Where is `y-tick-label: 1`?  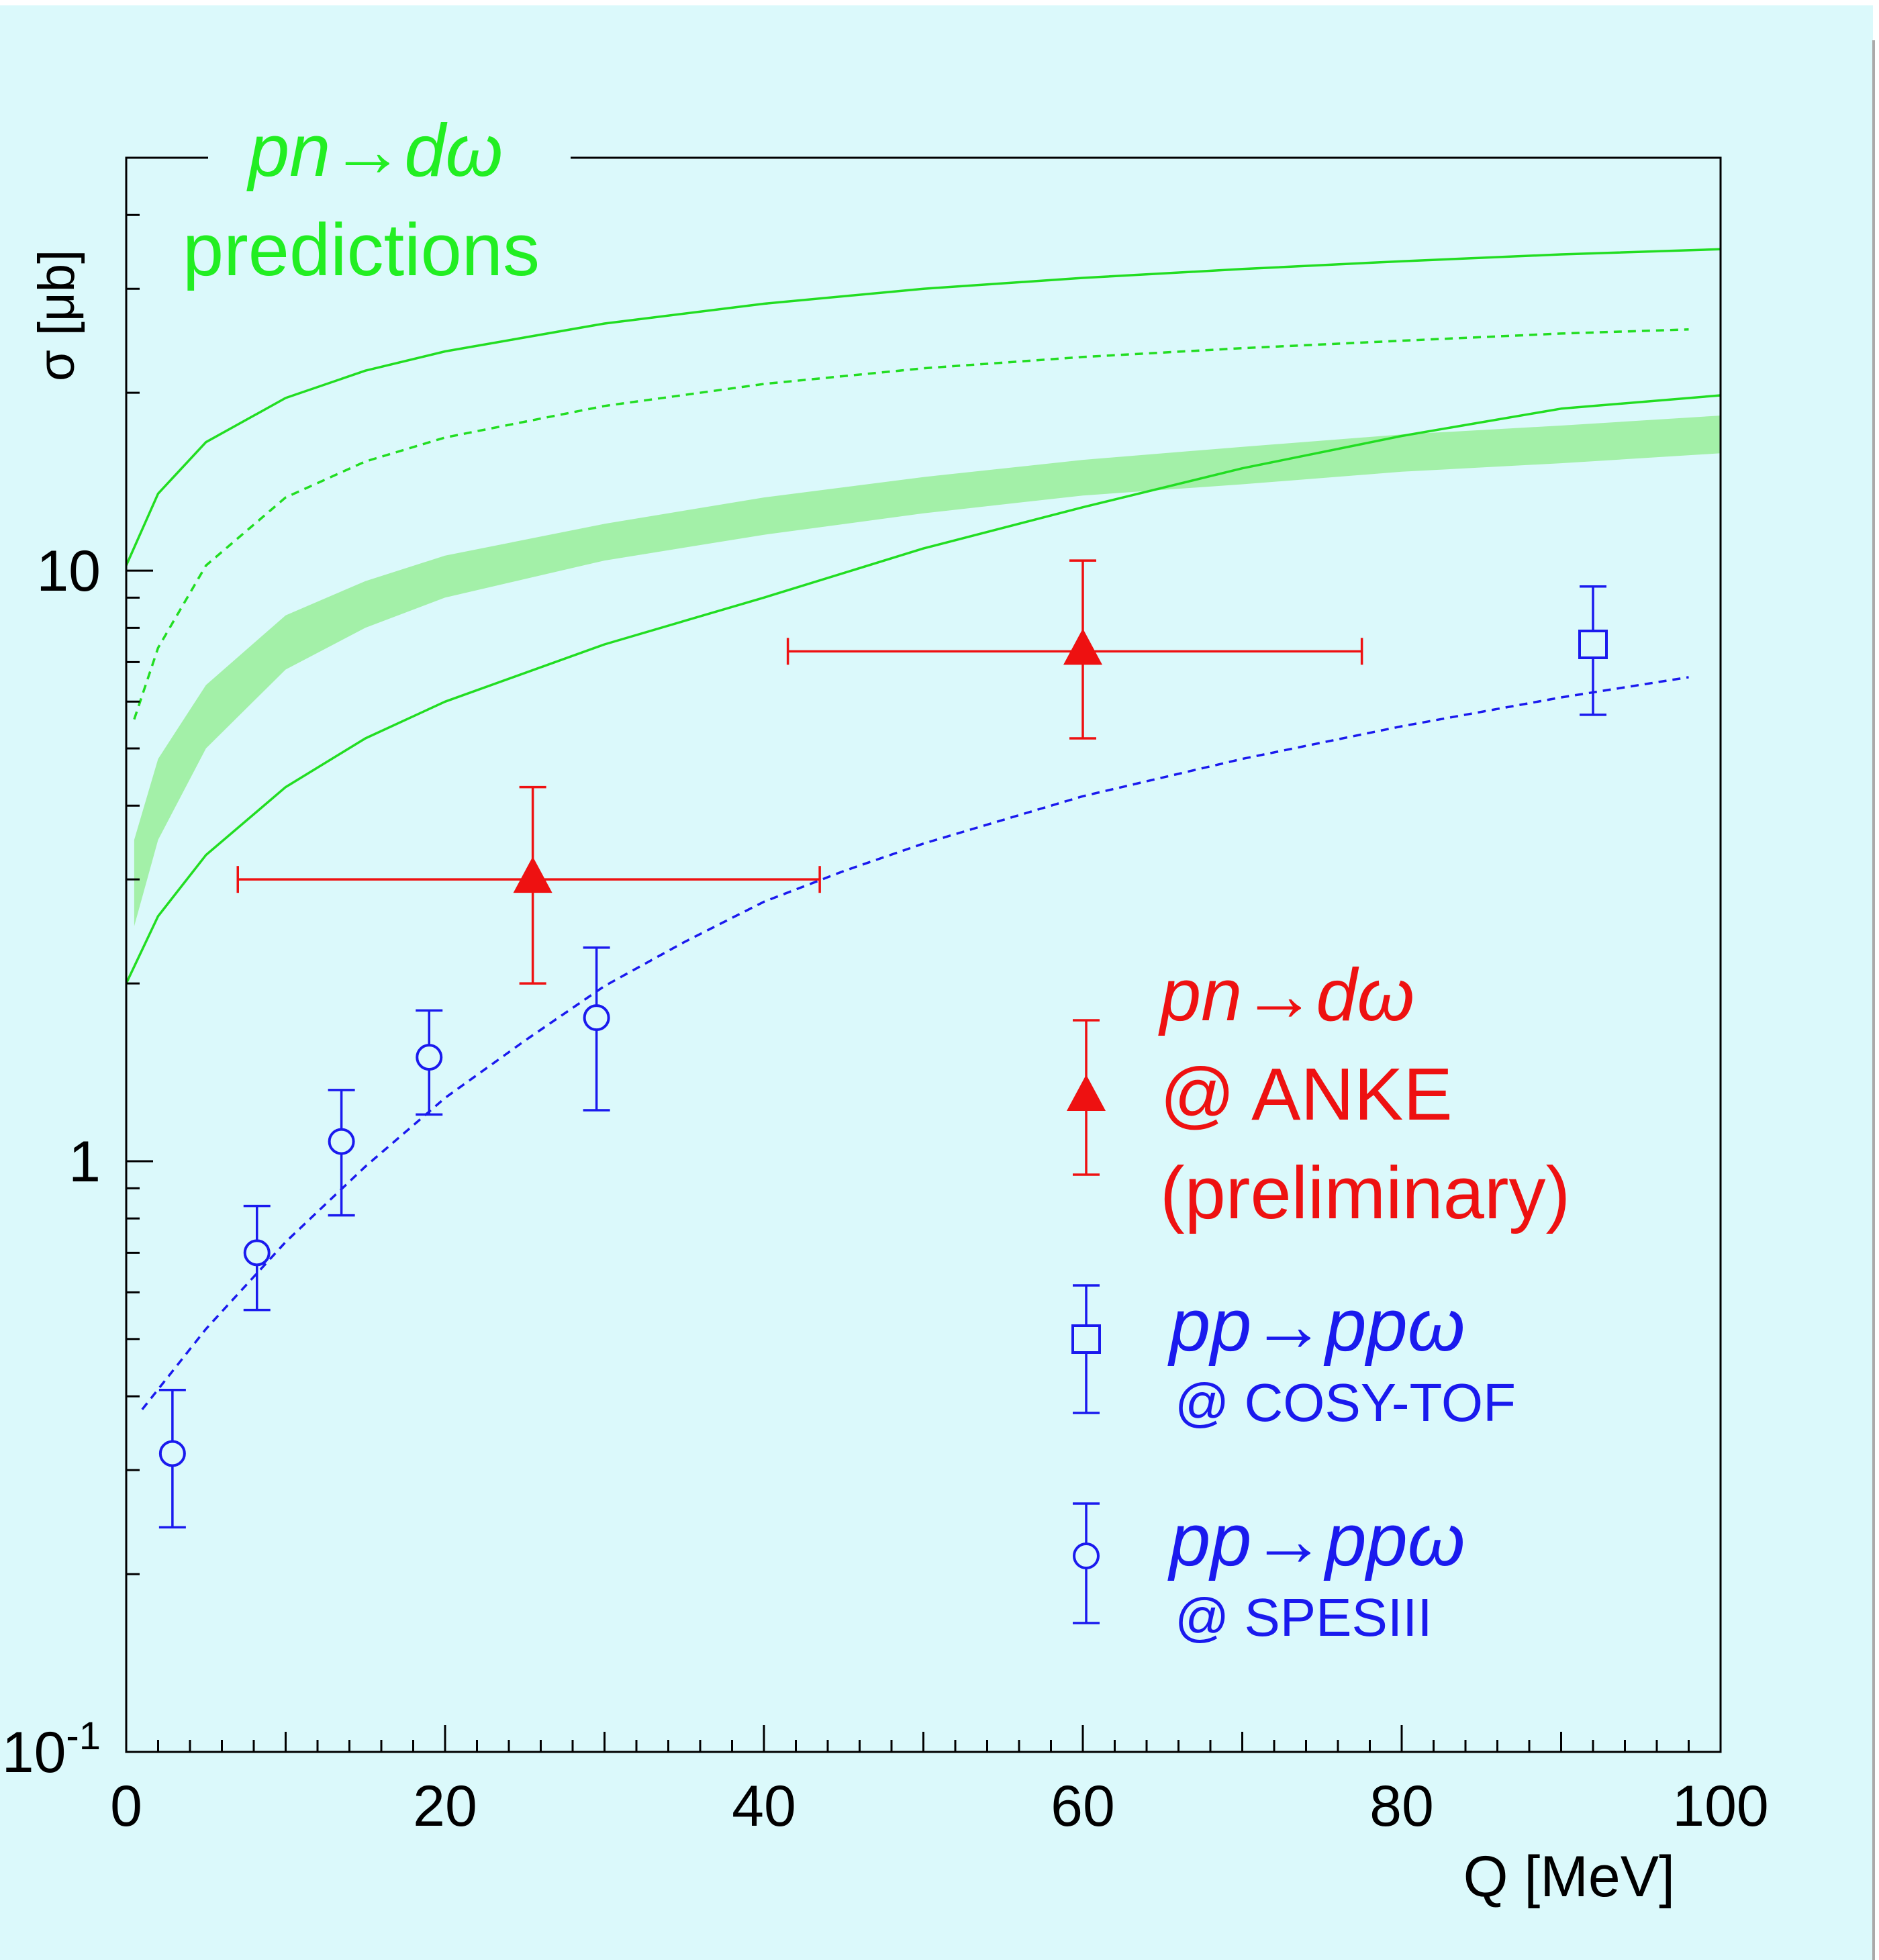 y-tick-label: 1 is located at coordinates (84, 1162).